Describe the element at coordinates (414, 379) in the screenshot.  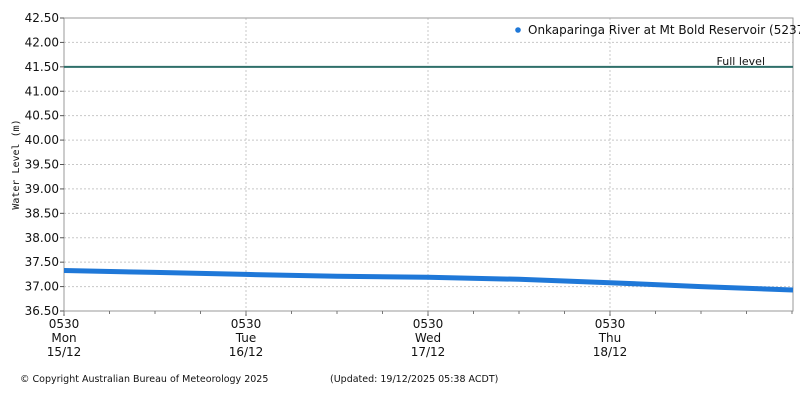
I see `footer-updated-time: (Updated: 19/12/2025 05:38 ACDT)` at that location.